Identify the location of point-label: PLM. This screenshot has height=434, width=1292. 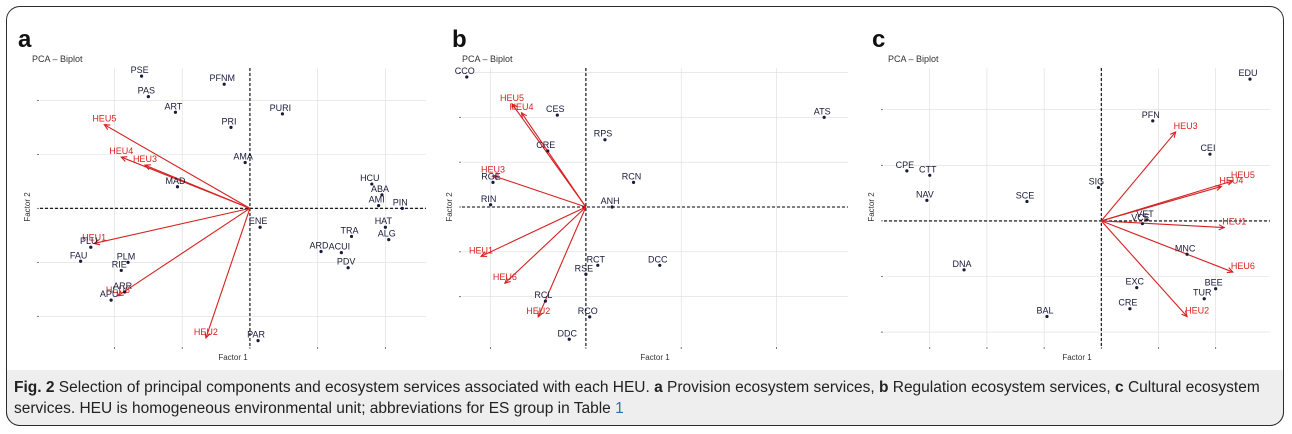
(126, 256).